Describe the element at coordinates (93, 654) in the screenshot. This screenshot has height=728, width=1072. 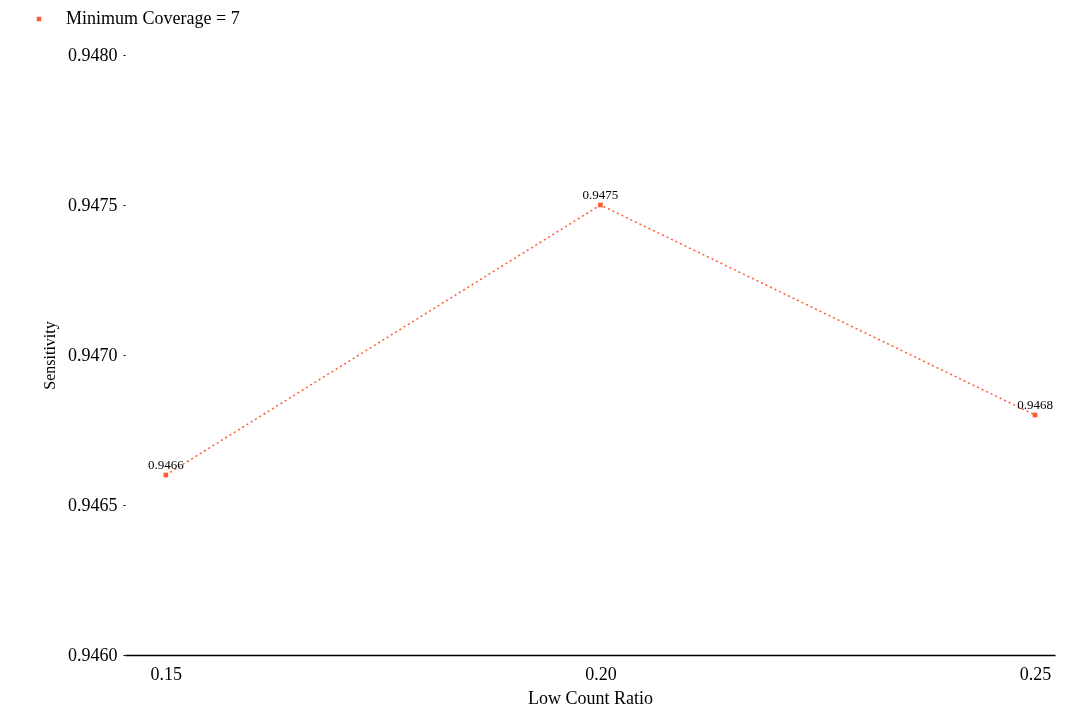
I see `y-tick-label: 0.9460` at that location.